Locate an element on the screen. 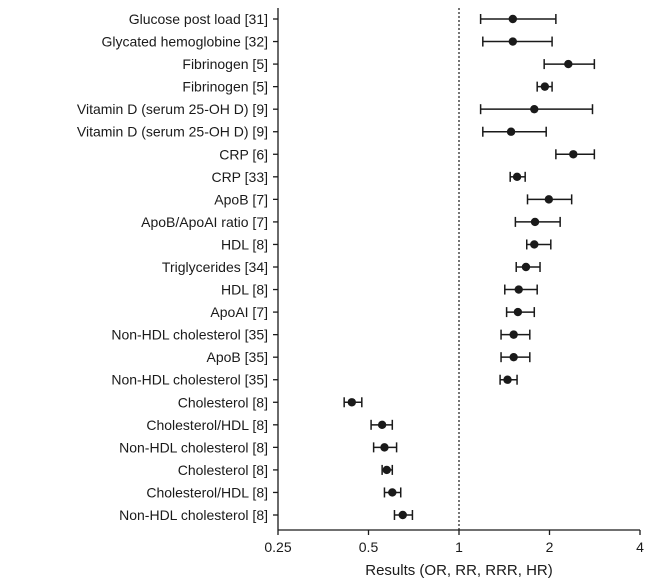  x-tick-label: 4 is located at coordinates (640, 547).